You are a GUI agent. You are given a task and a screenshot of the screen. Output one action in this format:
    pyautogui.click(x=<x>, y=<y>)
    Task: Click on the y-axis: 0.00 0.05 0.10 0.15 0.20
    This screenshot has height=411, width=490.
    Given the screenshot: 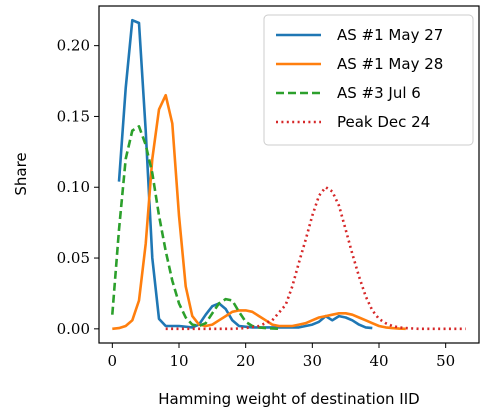 What is the action you would take?
    pyautogui.click(x=78, y=187)
    